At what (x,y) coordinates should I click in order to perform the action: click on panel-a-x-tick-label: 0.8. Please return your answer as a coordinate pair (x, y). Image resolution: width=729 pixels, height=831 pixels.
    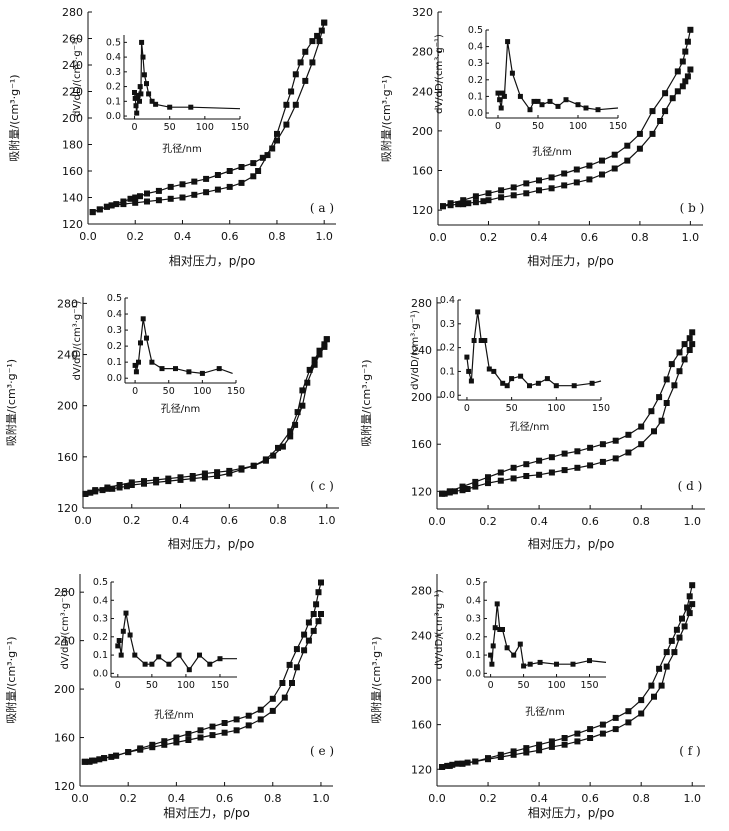
    Looking at the image, I should click on (277, 236).